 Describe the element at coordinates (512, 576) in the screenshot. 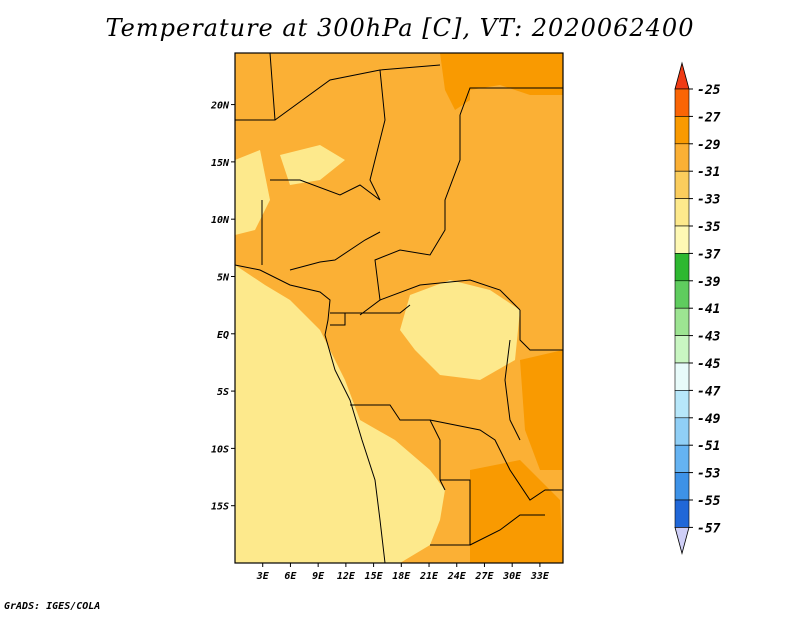

I see `x-tick-label: 30E` at that location.